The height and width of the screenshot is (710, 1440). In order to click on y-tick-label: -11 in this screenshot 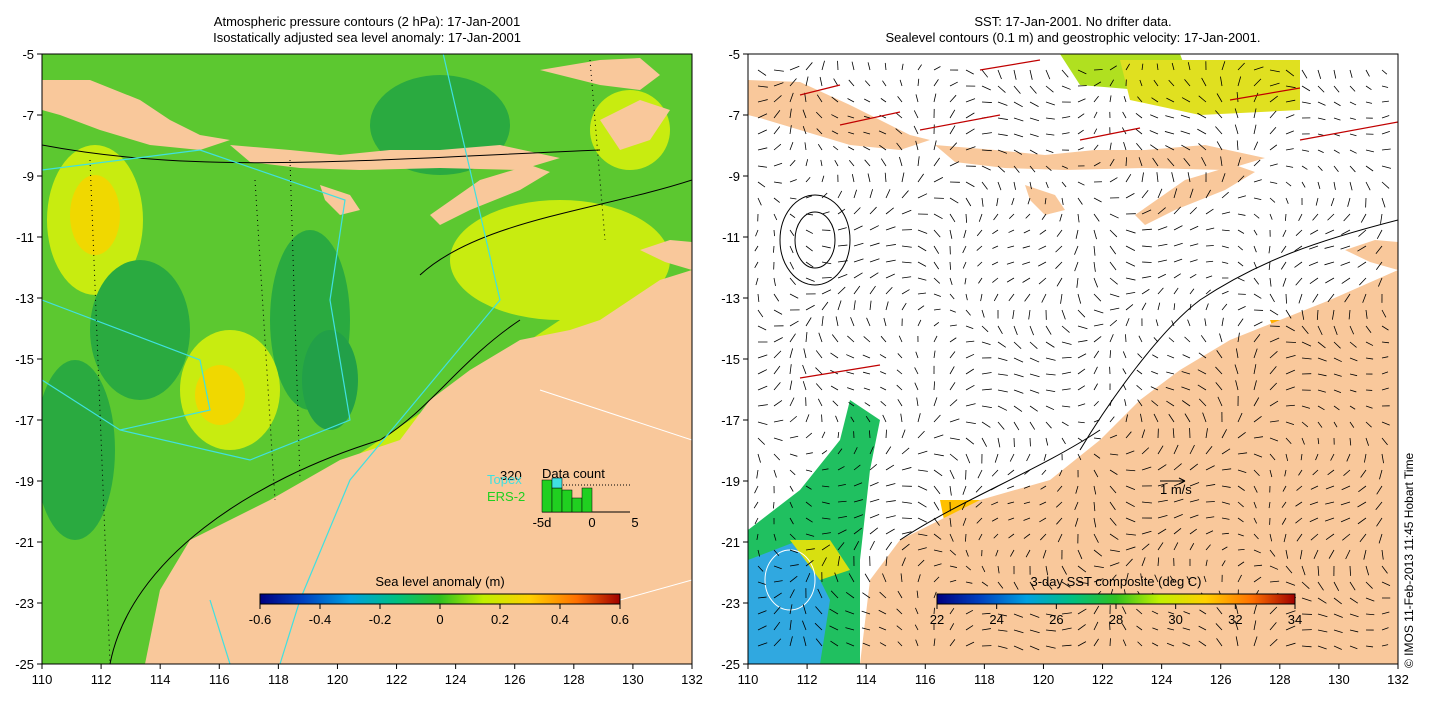, I will do `click(731, 237)`.